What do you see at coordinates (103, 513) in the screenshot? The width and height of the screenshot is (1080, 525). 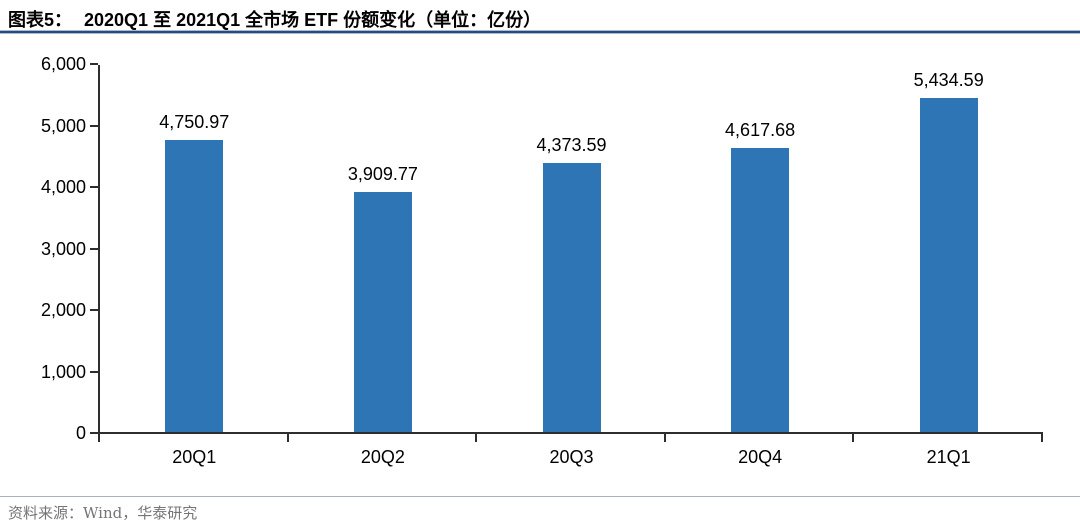 I see `source-note: 资料来源：Wind，华泰研究` at bounding box center [103, 513].